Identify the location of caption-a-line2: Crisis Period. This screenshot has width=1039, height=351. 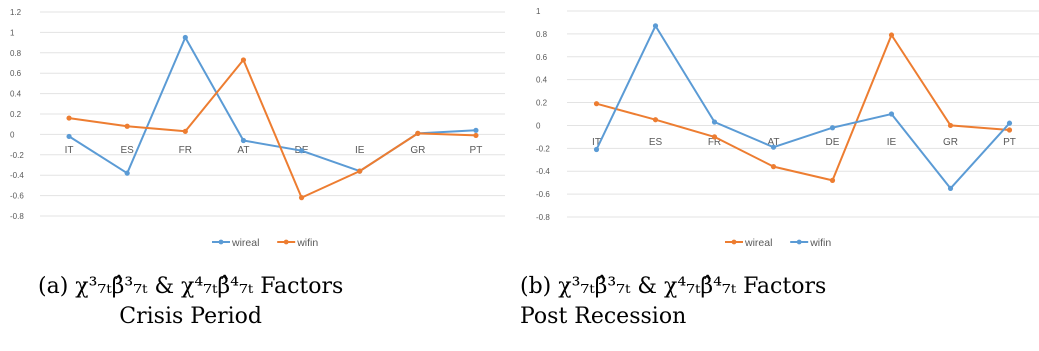
(190, 316).